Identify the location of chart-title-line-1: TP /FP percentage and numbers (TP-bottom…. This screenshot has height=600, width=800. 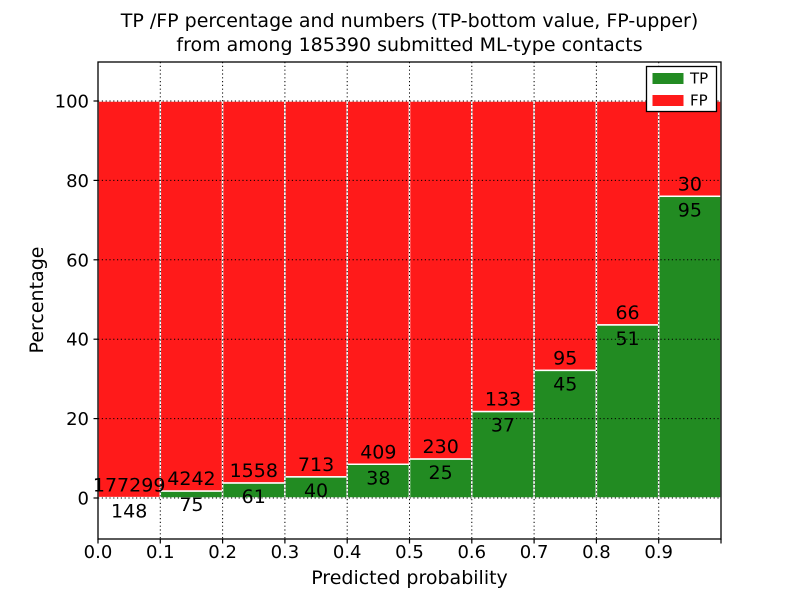
(409, 21).